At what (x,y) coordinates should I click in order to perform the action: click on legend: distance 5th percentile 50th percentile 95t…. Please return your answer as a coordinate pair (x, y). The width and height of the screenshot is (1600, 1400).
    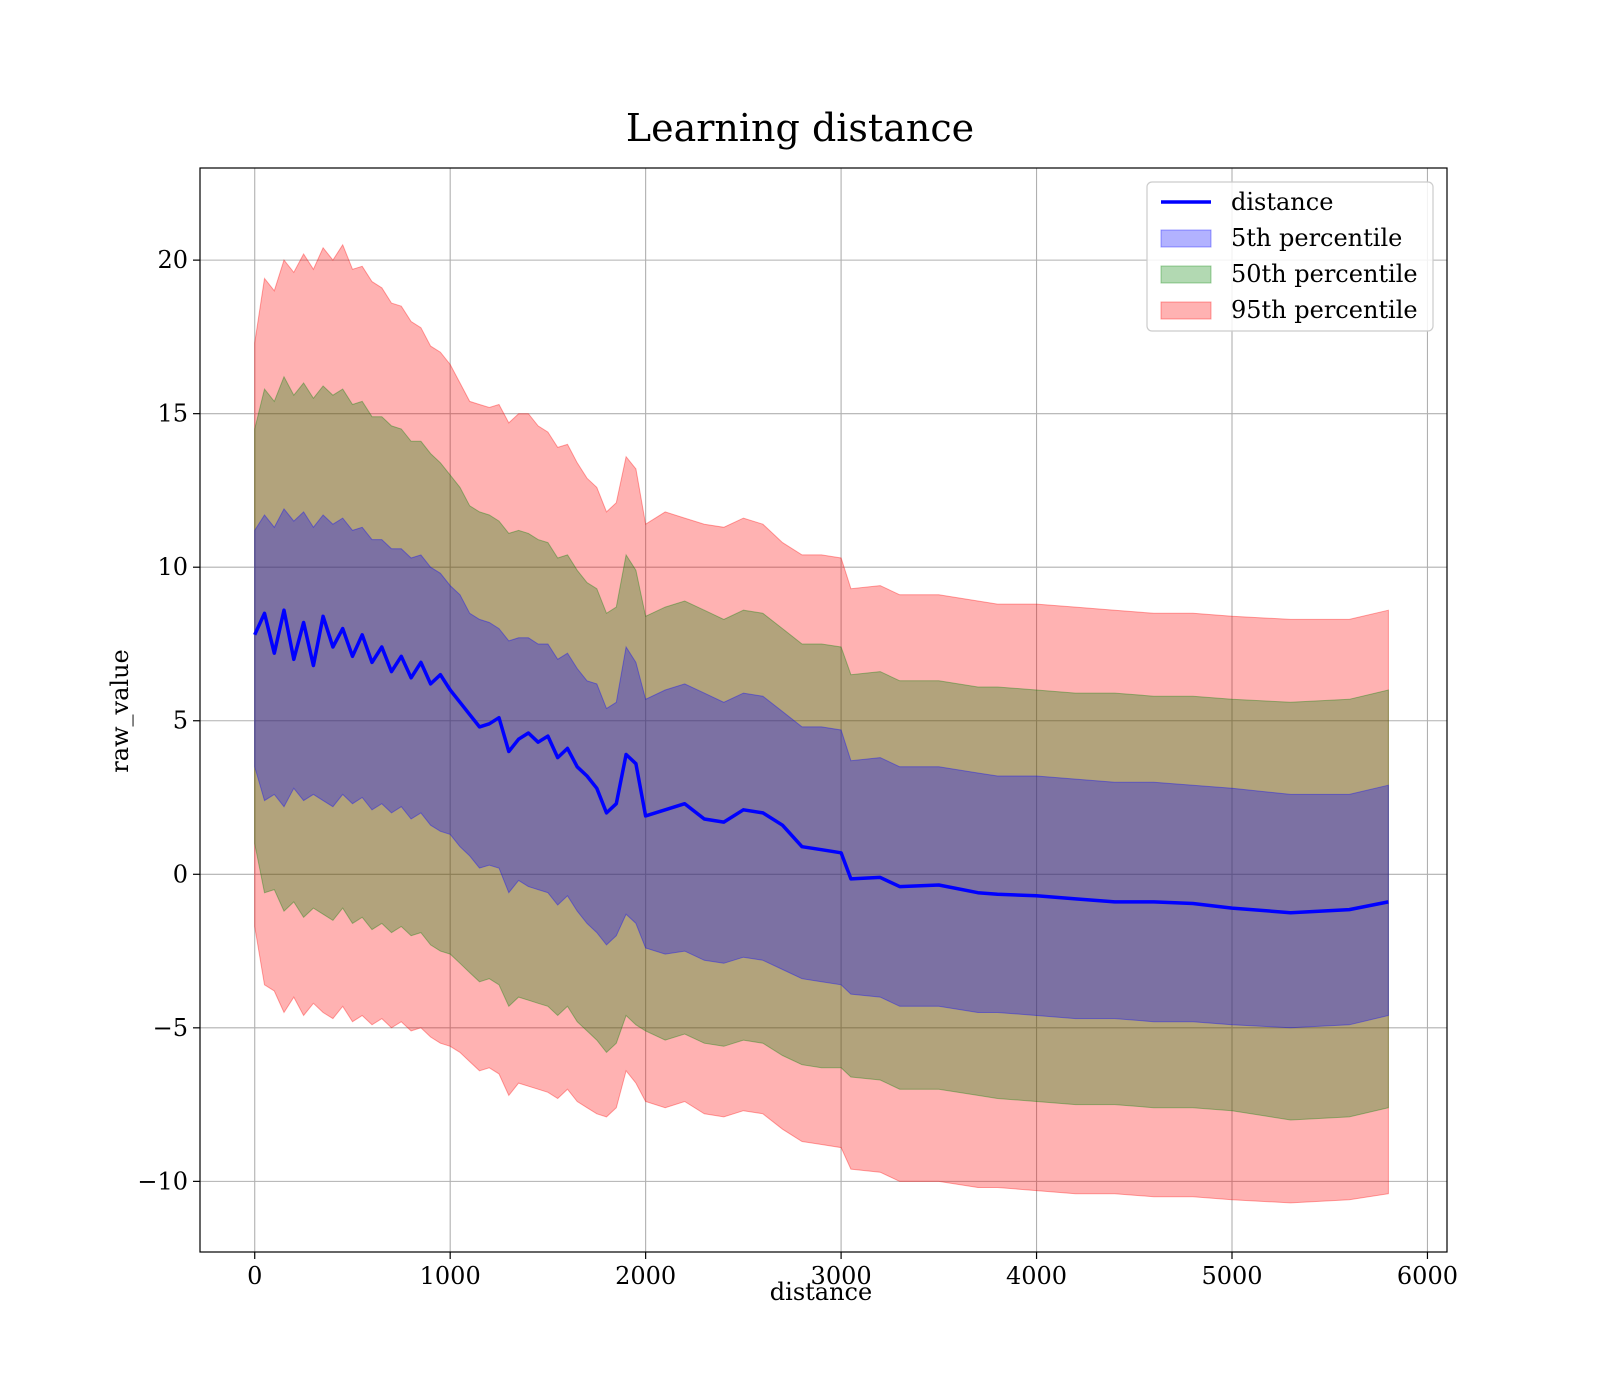
    Looking at the image, I should click on (1290, 256).